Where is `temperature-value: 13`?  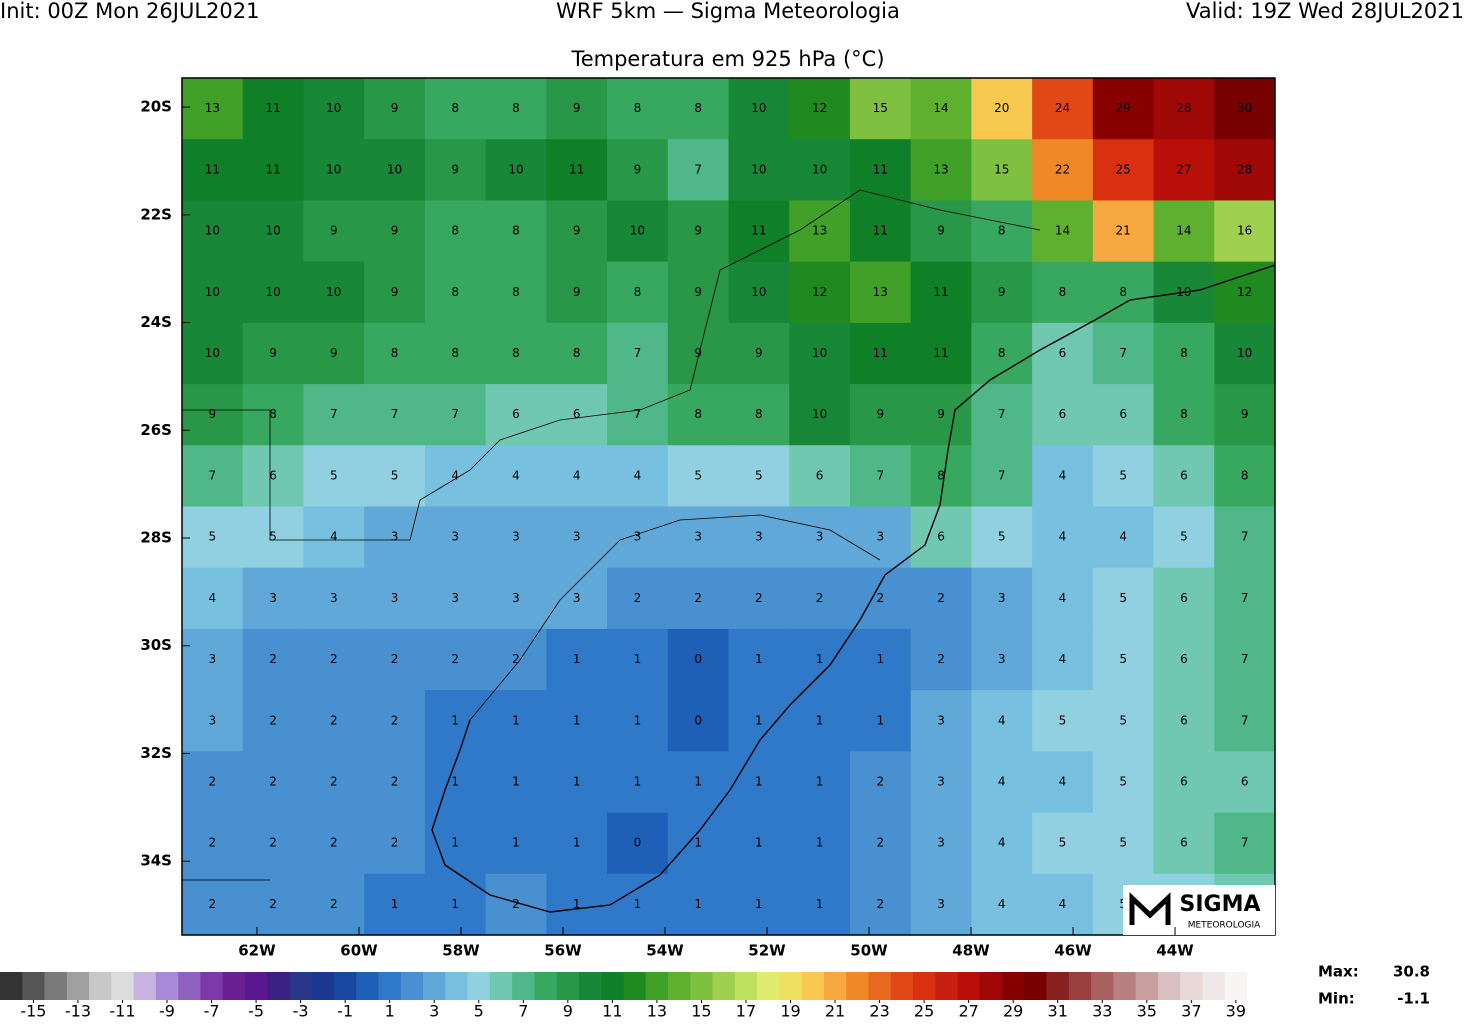
temperature-value: 13 is located at coordinates (880, 292).